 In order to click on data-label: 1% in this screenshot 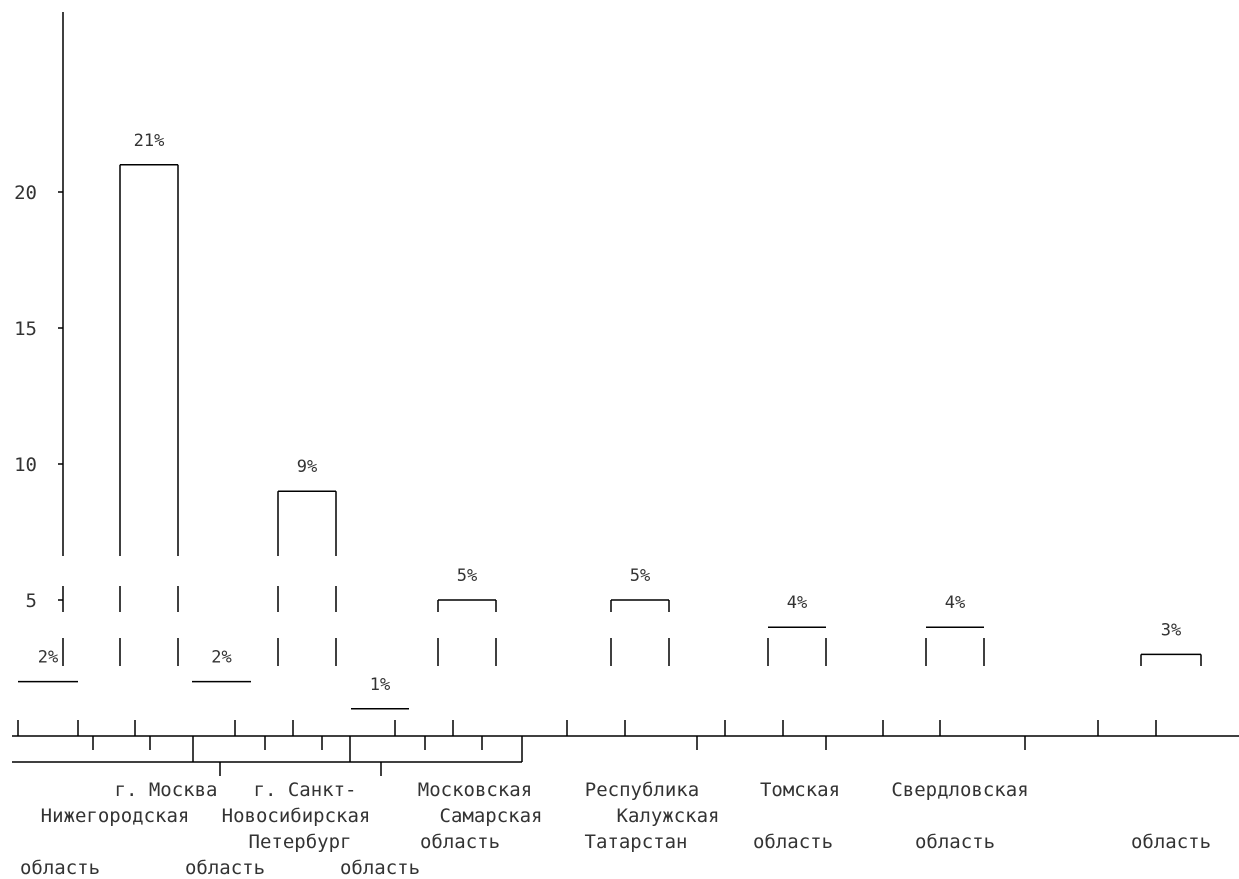, I will do `click(380, 685)`.